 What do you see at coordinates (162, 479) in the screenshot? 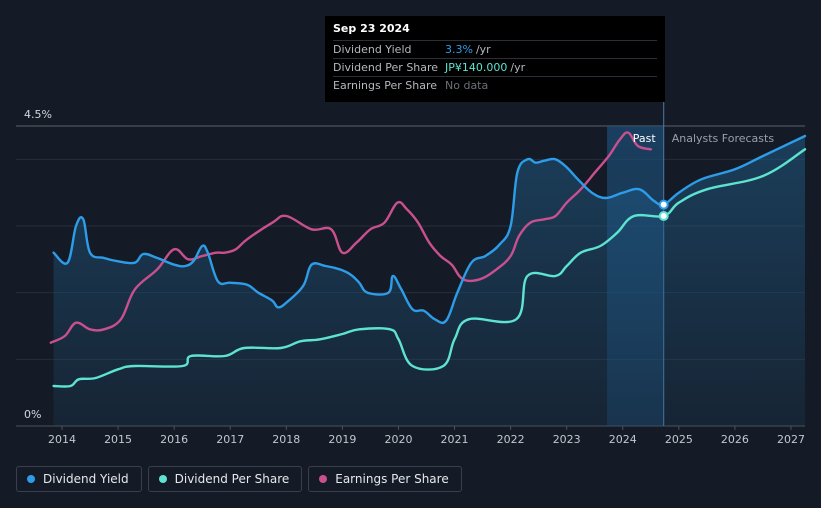
I see `dividend-per-share-dot-icon` at bounding box center [162, 479].